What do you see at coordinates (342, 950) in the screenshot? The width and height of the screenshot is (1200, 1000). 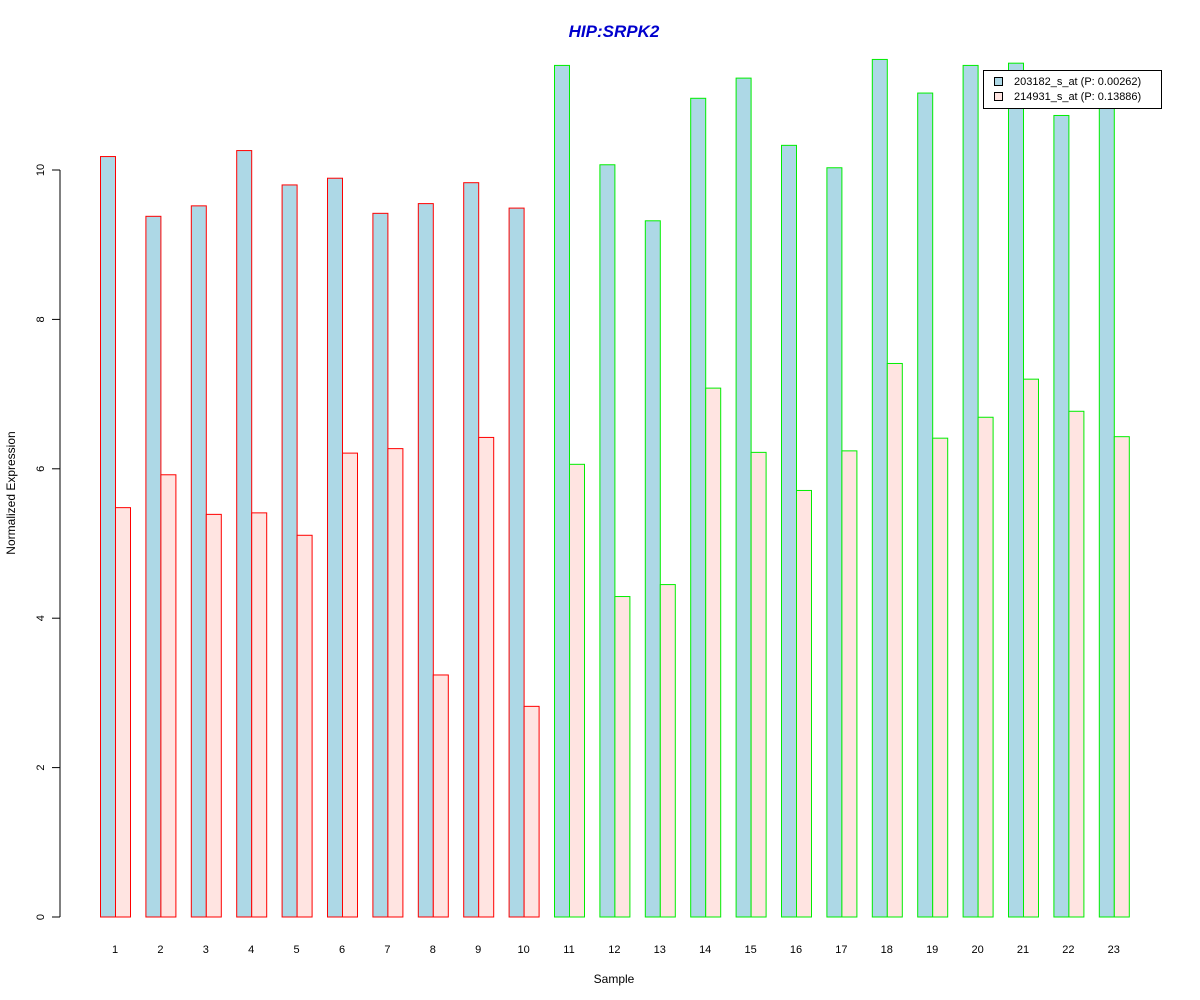 I see `x-tick-label: 6` at bounding box center [342, 950].